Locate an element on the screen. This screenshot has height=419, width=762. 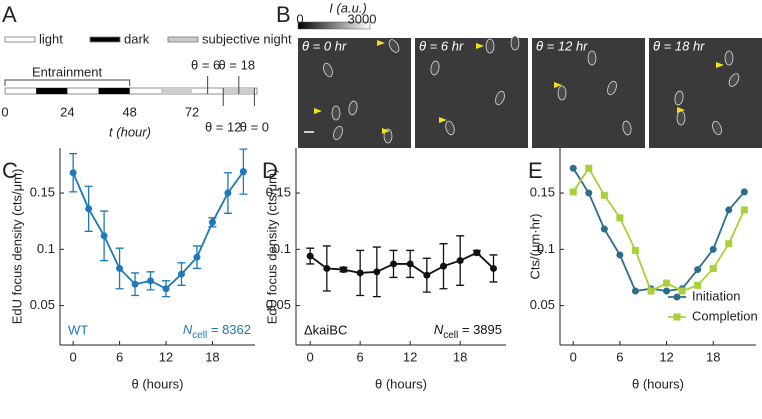
theta-label: θ = 0 is located at coordinates (254, 126).